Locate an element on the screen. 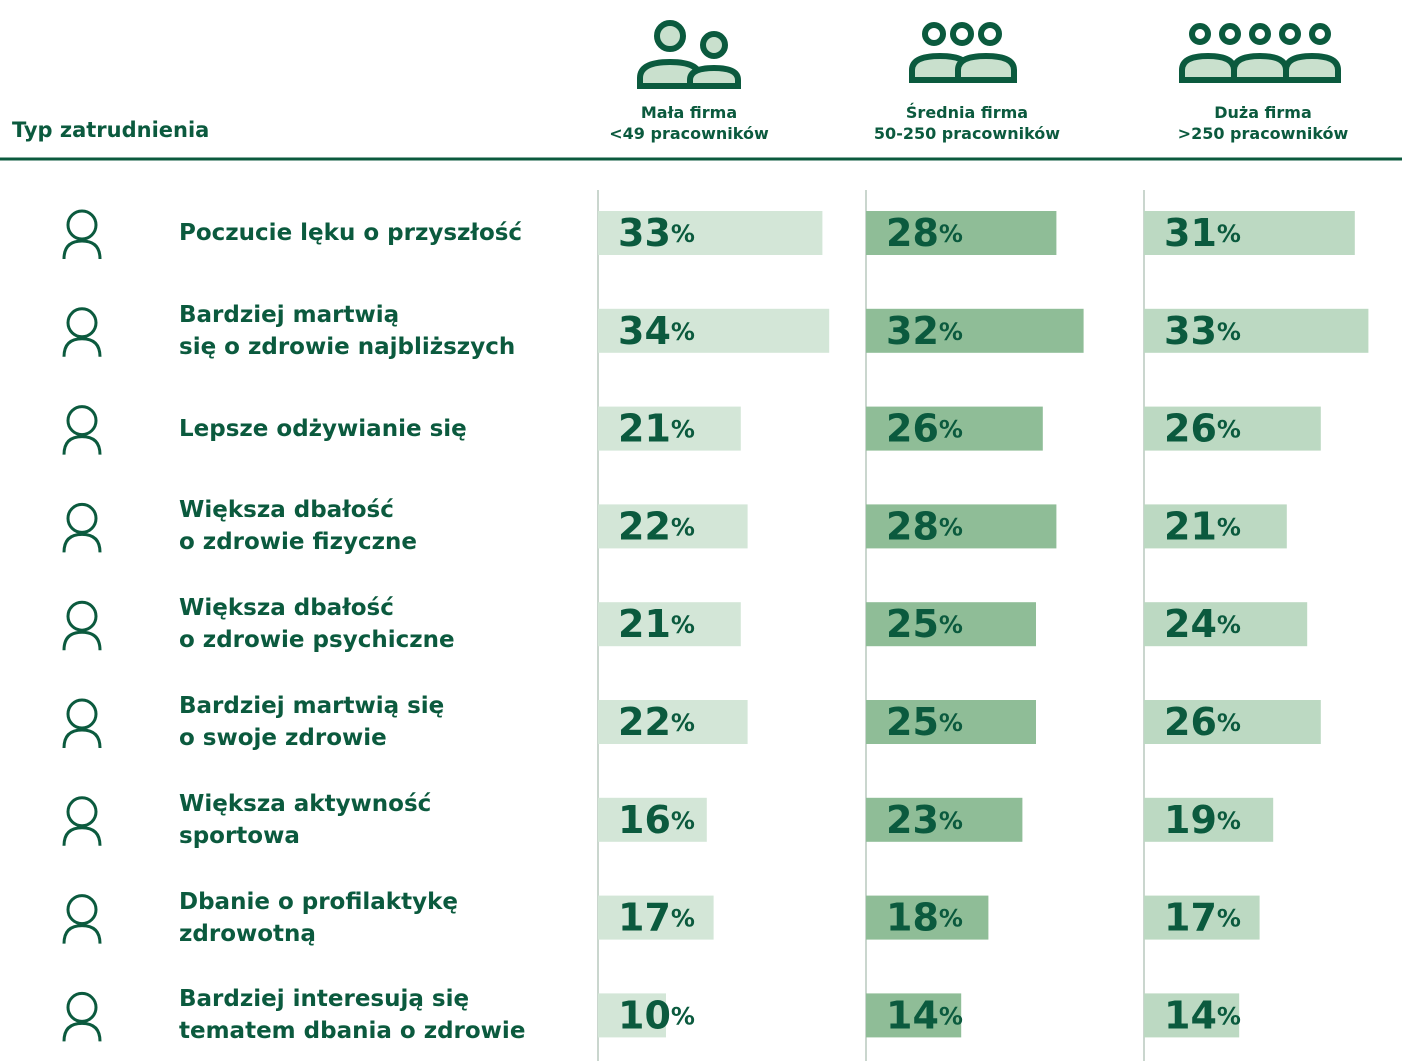 Image resolution: width=1402 pixels, height=1061 pixels. value-label: 18% is located at coordinates (924, 917).